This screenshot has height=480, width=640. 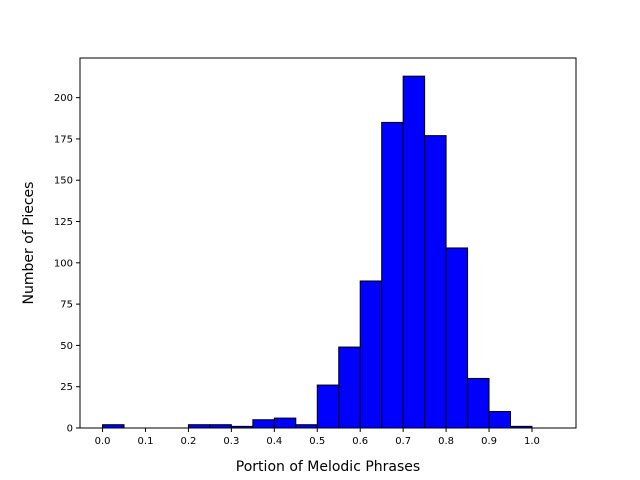 I want to click on x-ticks-group: 0.0 0.1 0.2 0.3 0.4 0.5 0.6 0.7 0.8 0.9 1.0, so click(x=317, y=437).